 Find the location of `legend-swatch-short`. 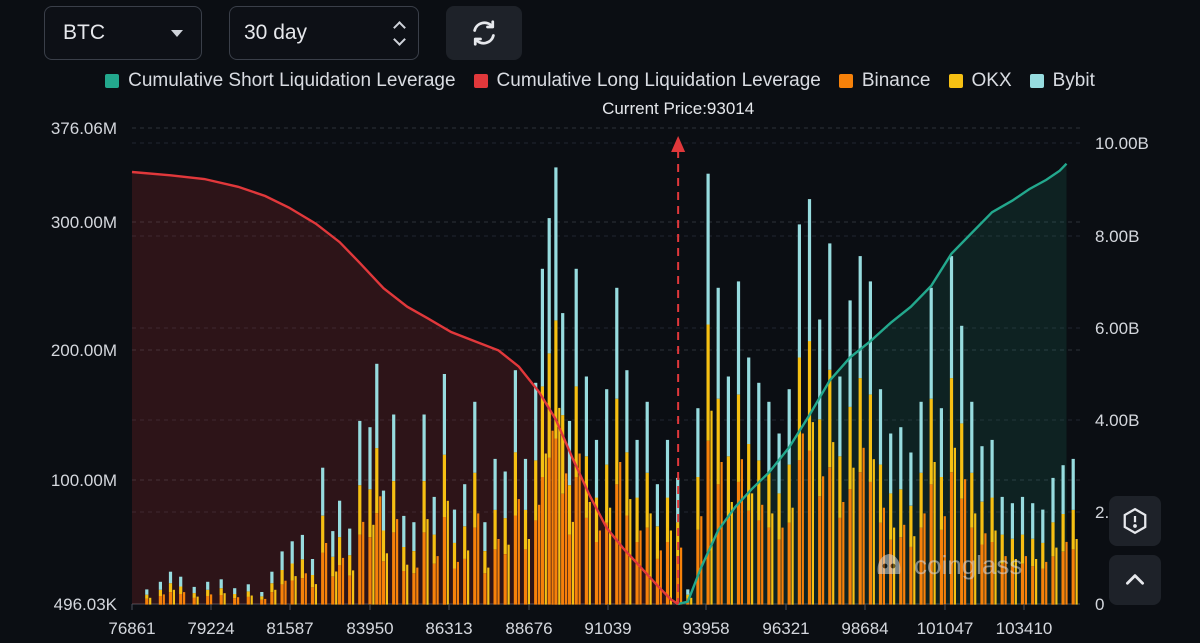

legend-swatch-short is located at coordinates (112, 81).